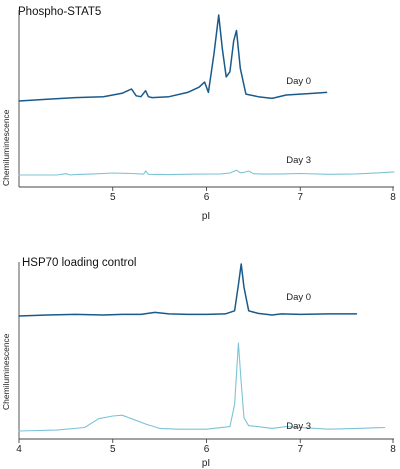 The image size is (400, 469). What do you see at coordinates (59, 12) in the screenshot?
I see `chart-title: Phospho-STAT5` at bounding box center [59, 12].